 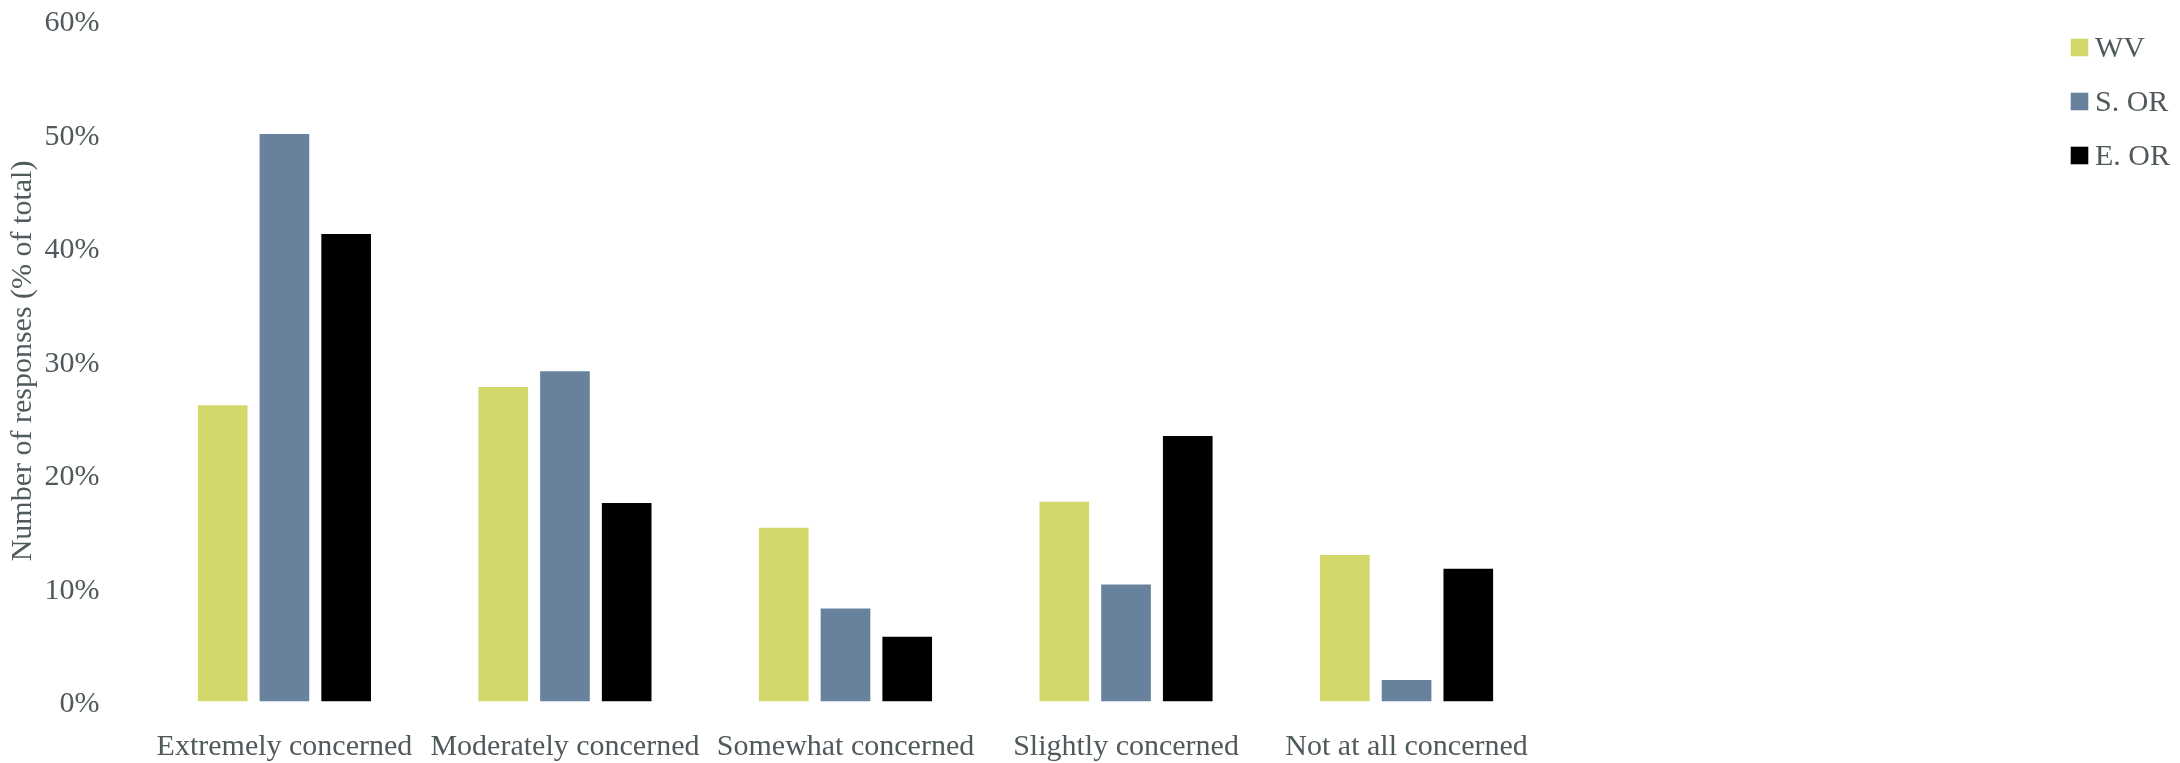 What do you see at coordinates (72, 247) in the screenshot?
I see `y-tick-label: 40%` at bounding box center [72, 247].